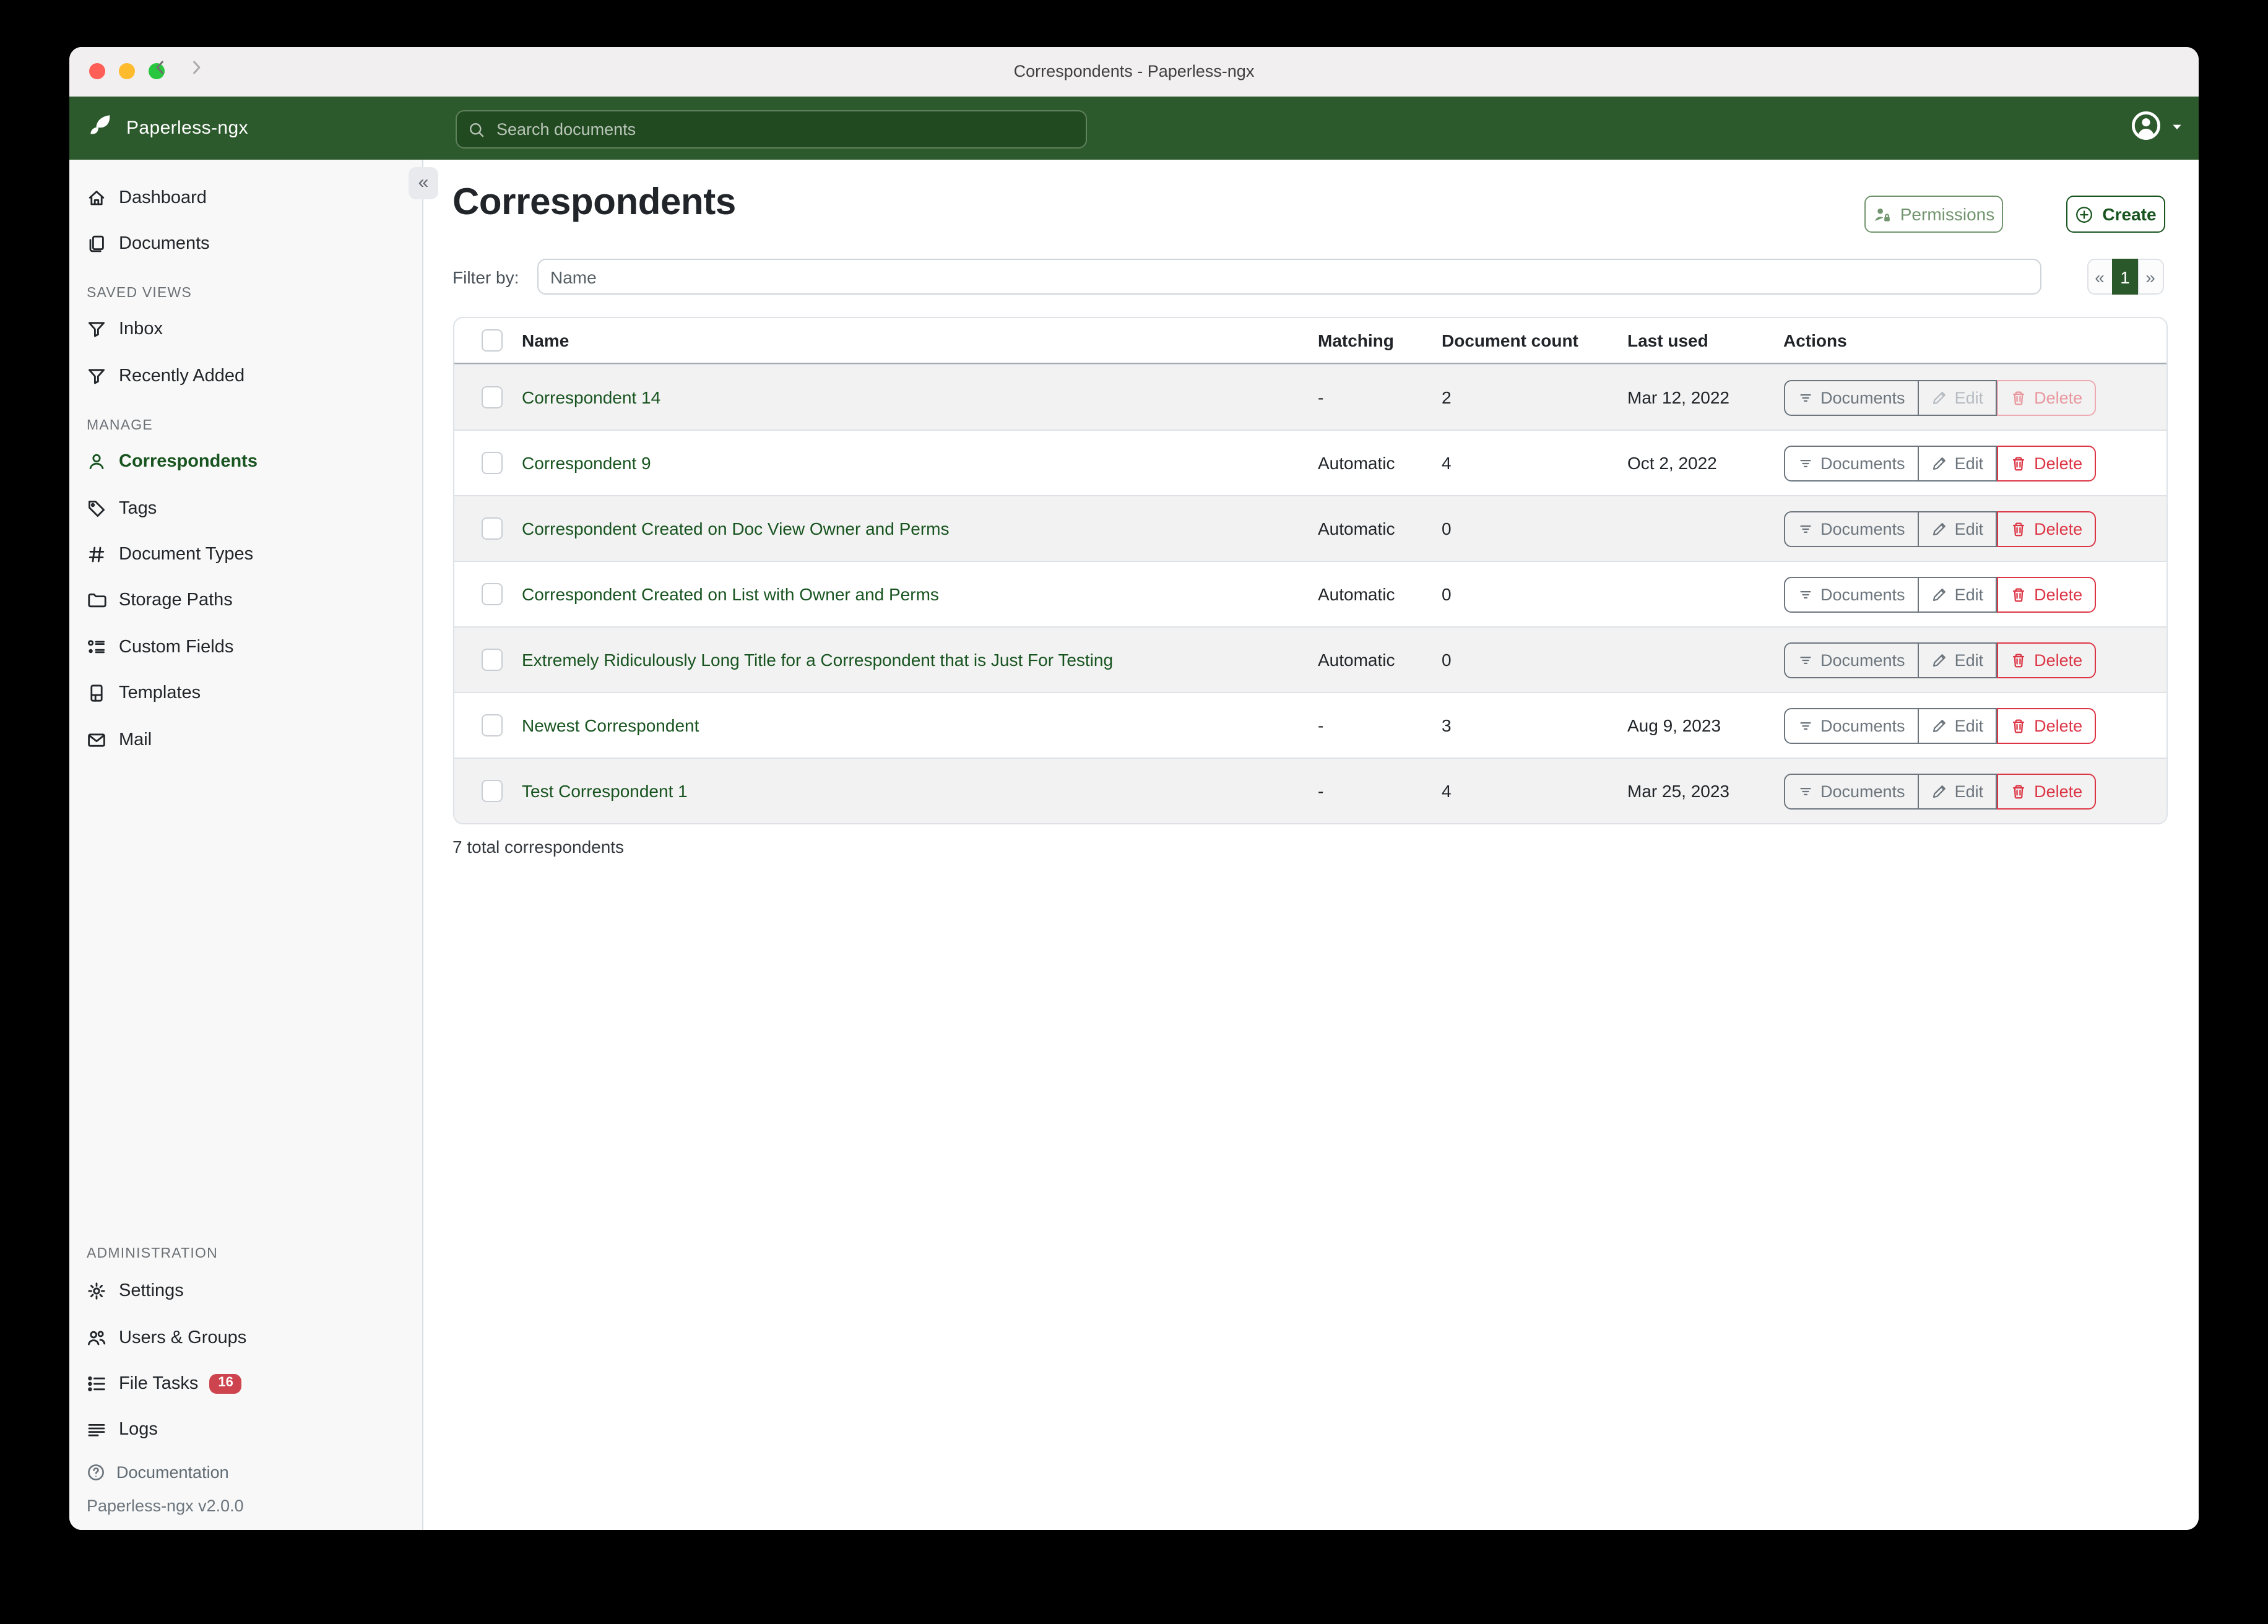  Describe the element at coordinates (1289, 277) in the screenshot. I see `filter-name-input` at that location.